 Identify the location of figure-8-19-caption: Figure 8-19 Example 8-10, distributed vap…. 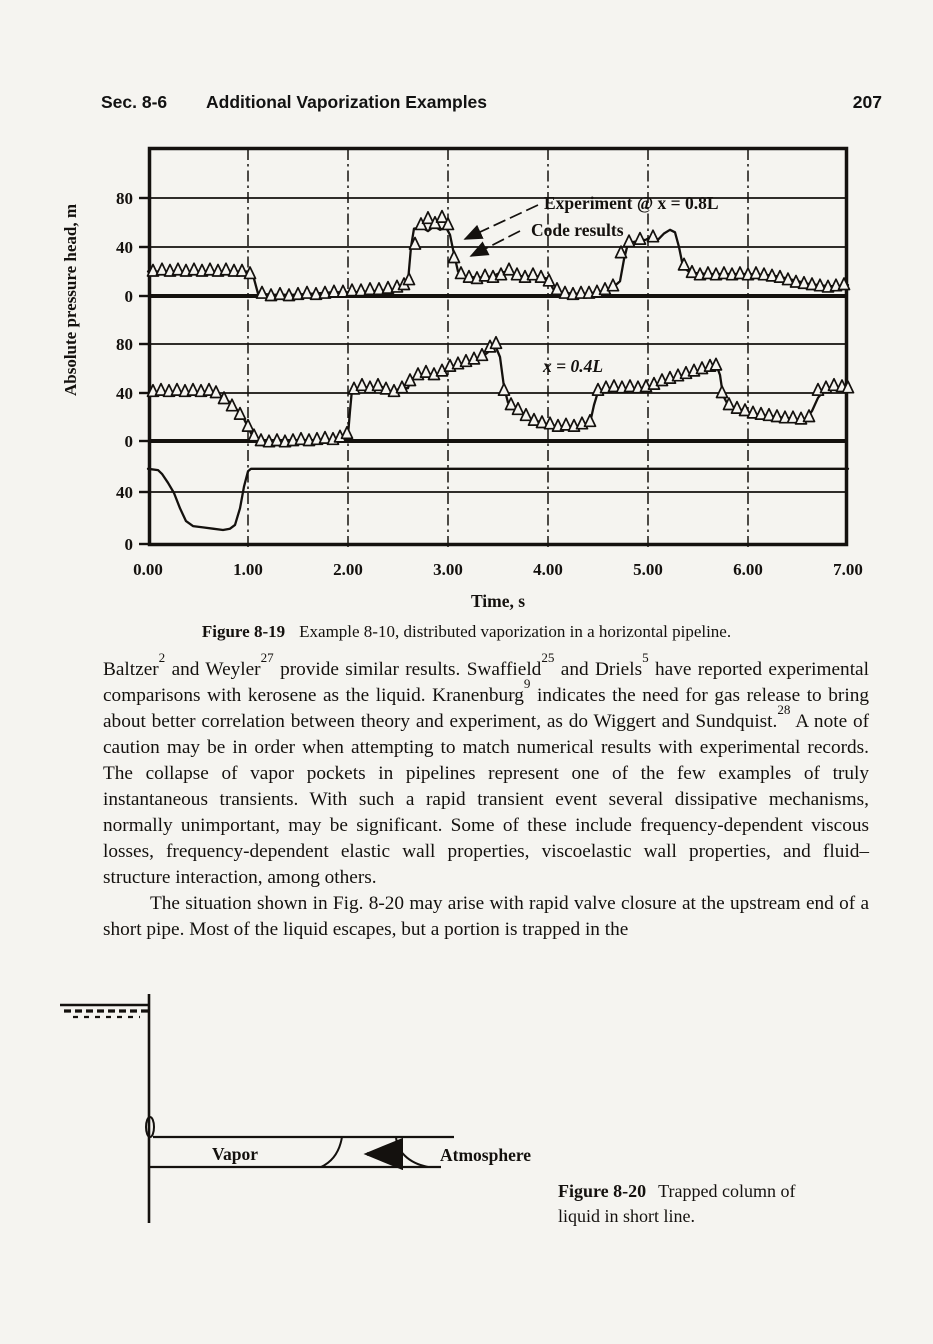
(466, 632).